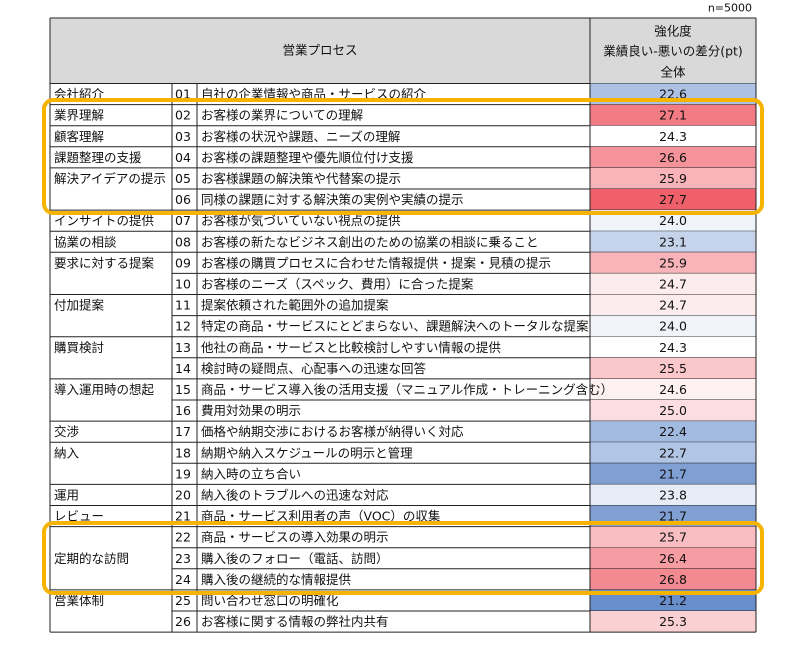 The height and width of the screenshot is (646, 792). Describe the element at coordinates (110, 178) in the screenshot. I see `process-name: 解決アイデアの提示` at that location.